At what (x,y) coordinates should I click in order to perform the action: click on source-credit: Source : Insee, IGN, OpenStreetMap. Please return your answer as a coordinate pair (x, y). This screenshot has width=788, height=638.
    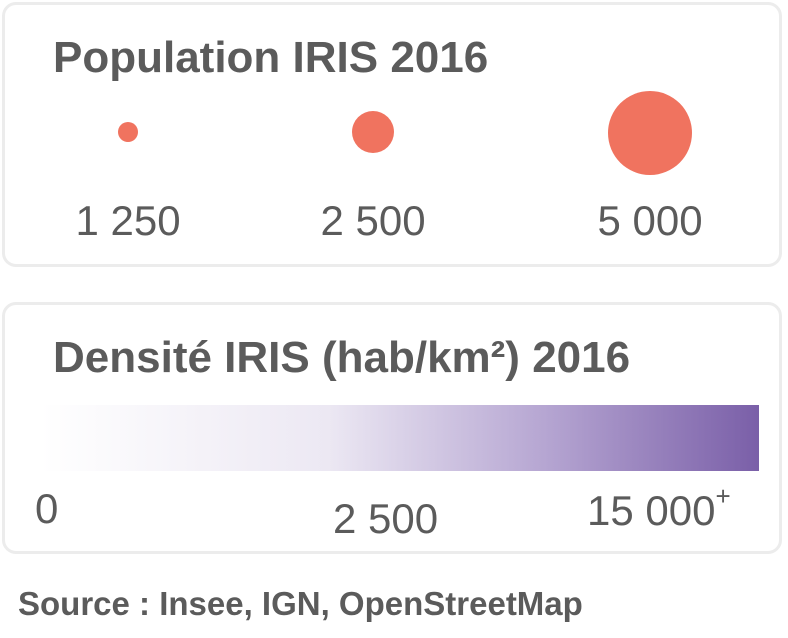
    Looking at the image, I should click on (300, 603).